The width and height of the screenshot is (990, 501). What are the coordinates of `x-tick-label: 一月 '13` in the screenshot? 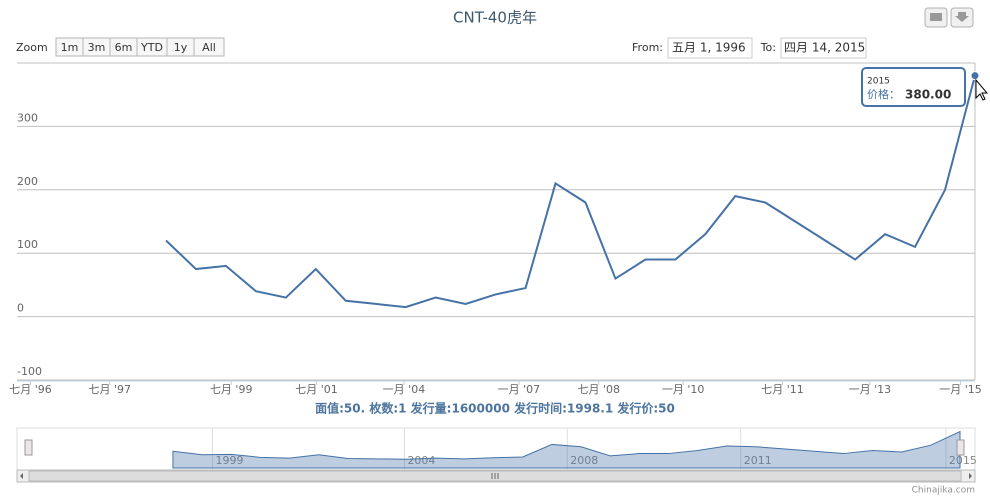 It's located at (870, 389).